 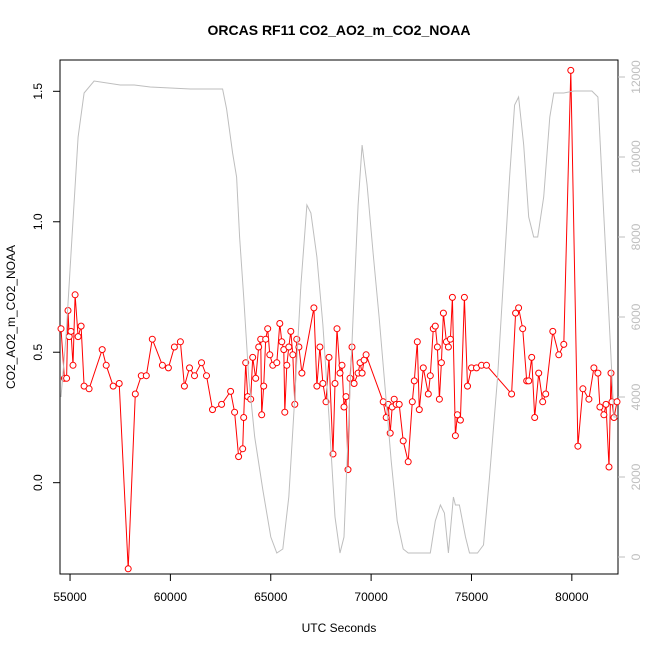 What do you see at coordinates (171, 597) in the screenshot?
I see `x-tick-label: 60000` at bounding box center [171, 597].